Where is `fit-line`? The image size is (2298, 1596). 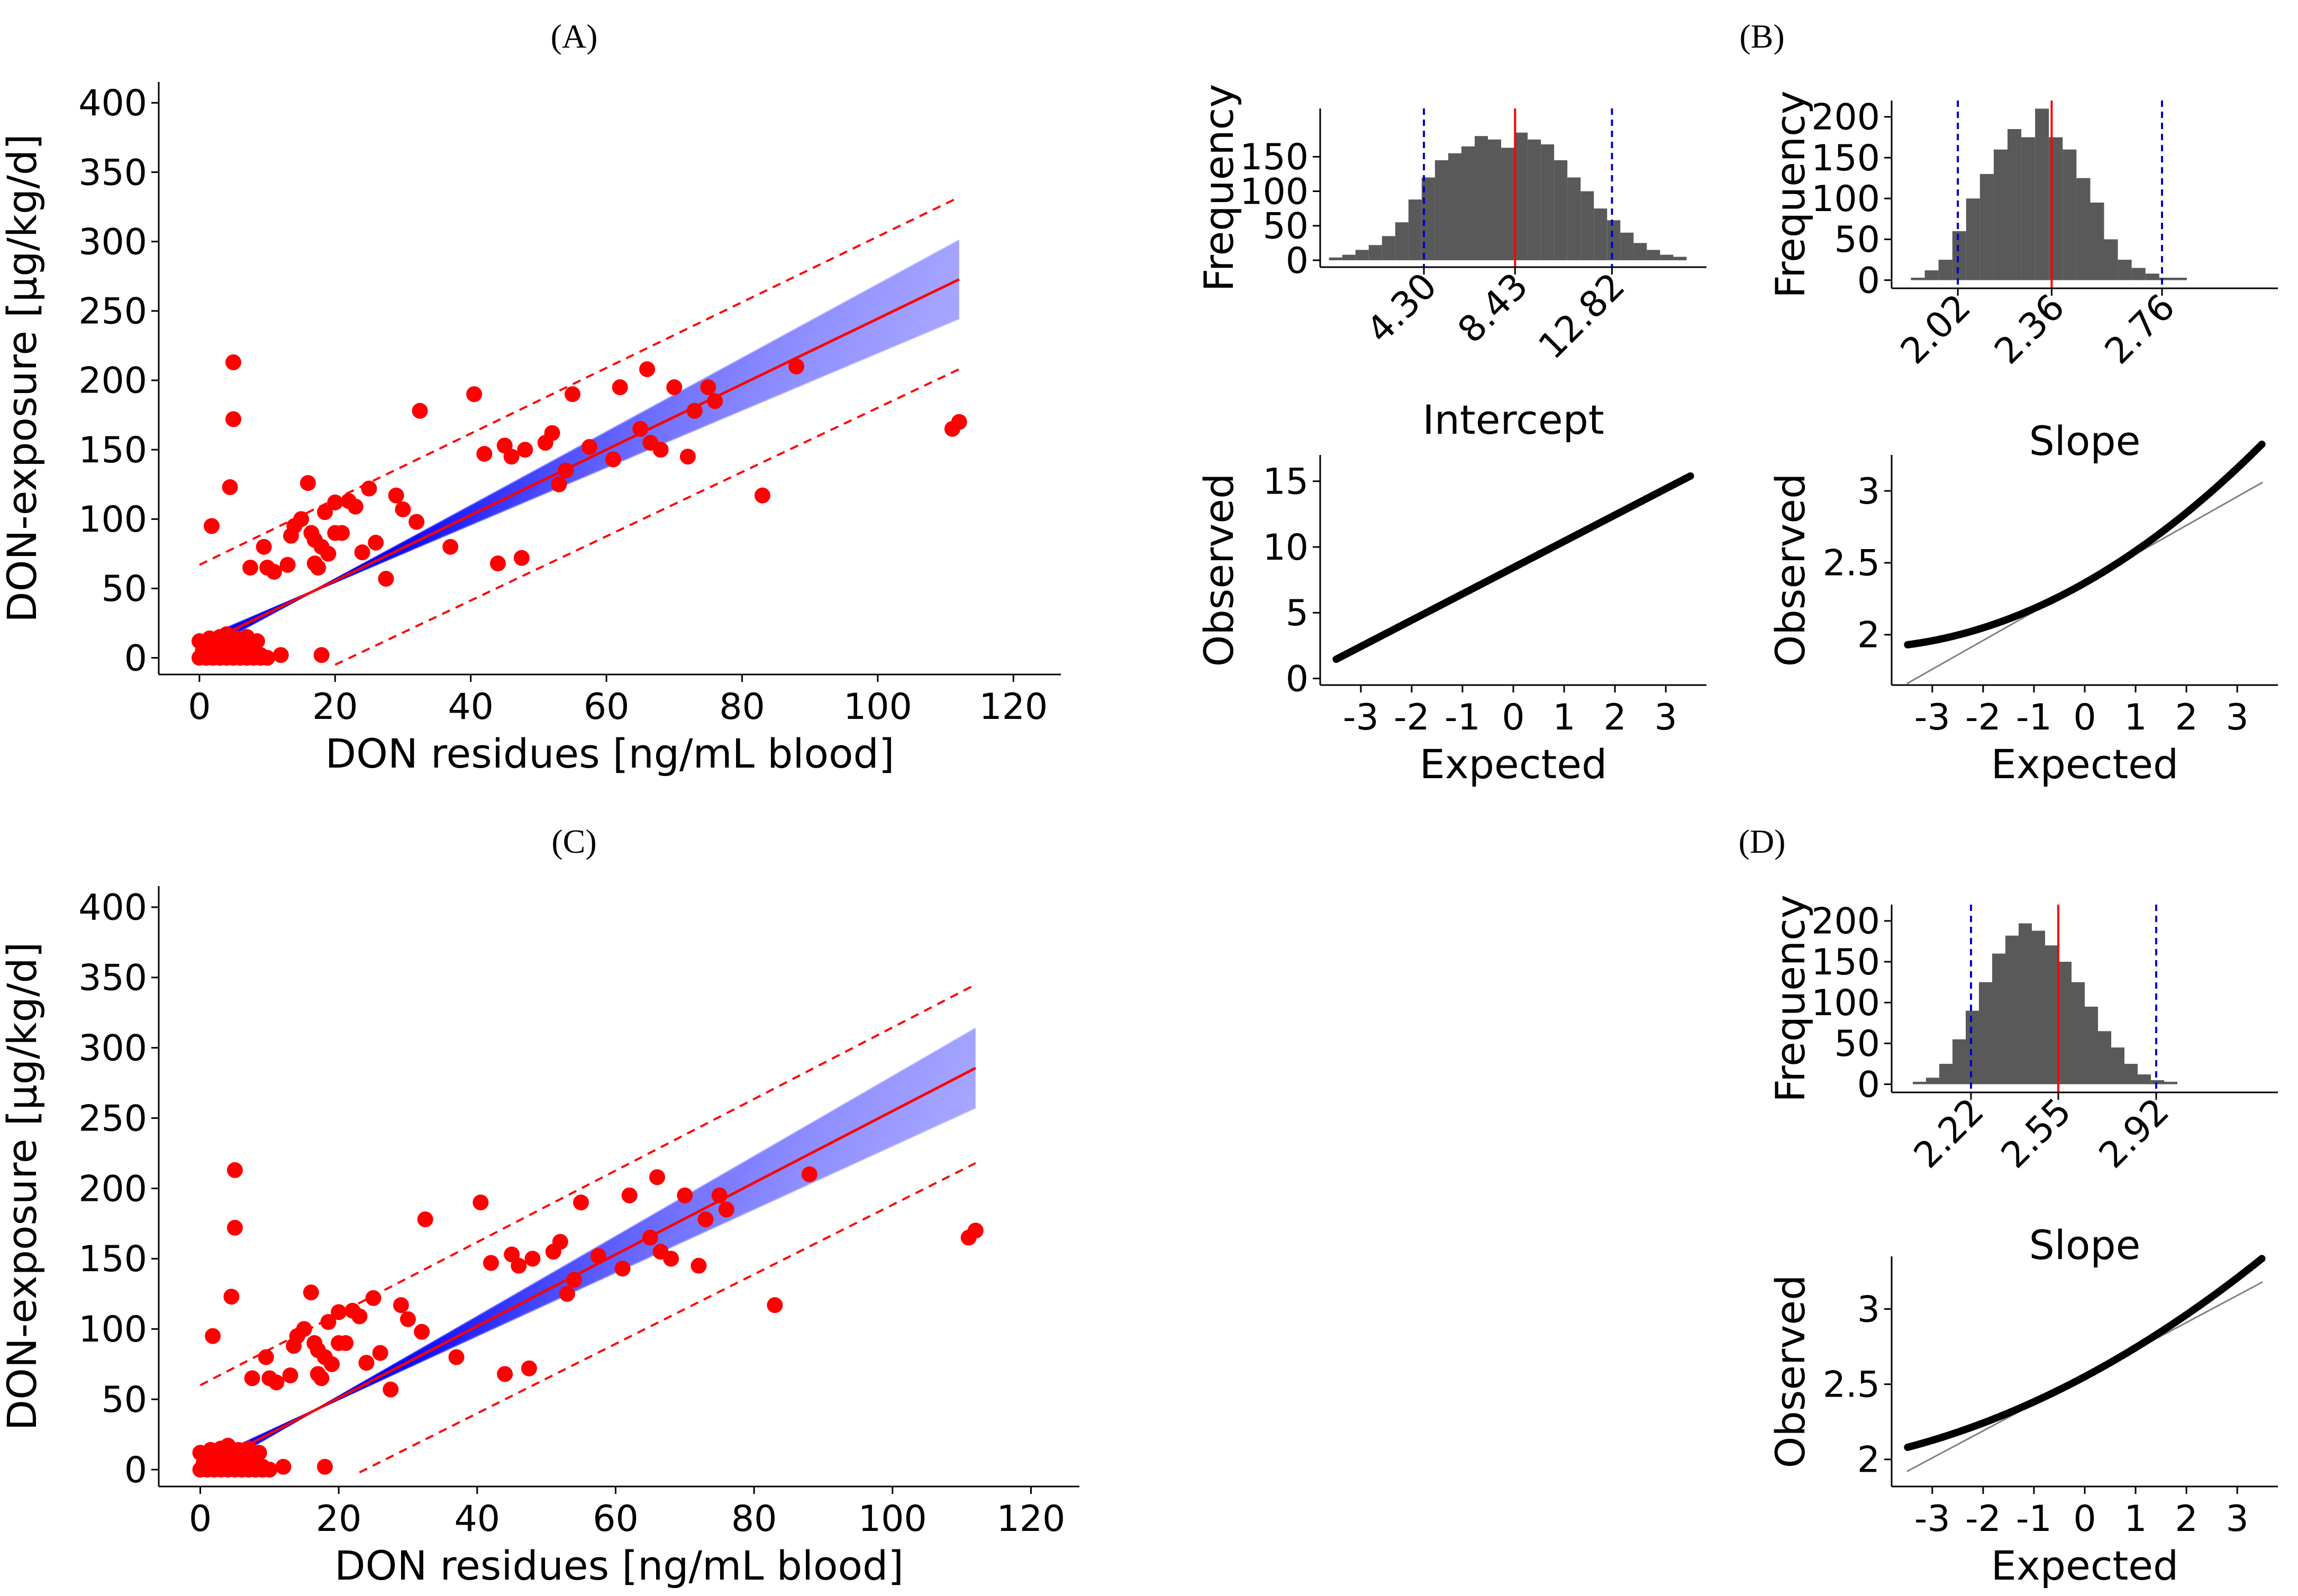 fit-line is located at coordinates (581, 462).